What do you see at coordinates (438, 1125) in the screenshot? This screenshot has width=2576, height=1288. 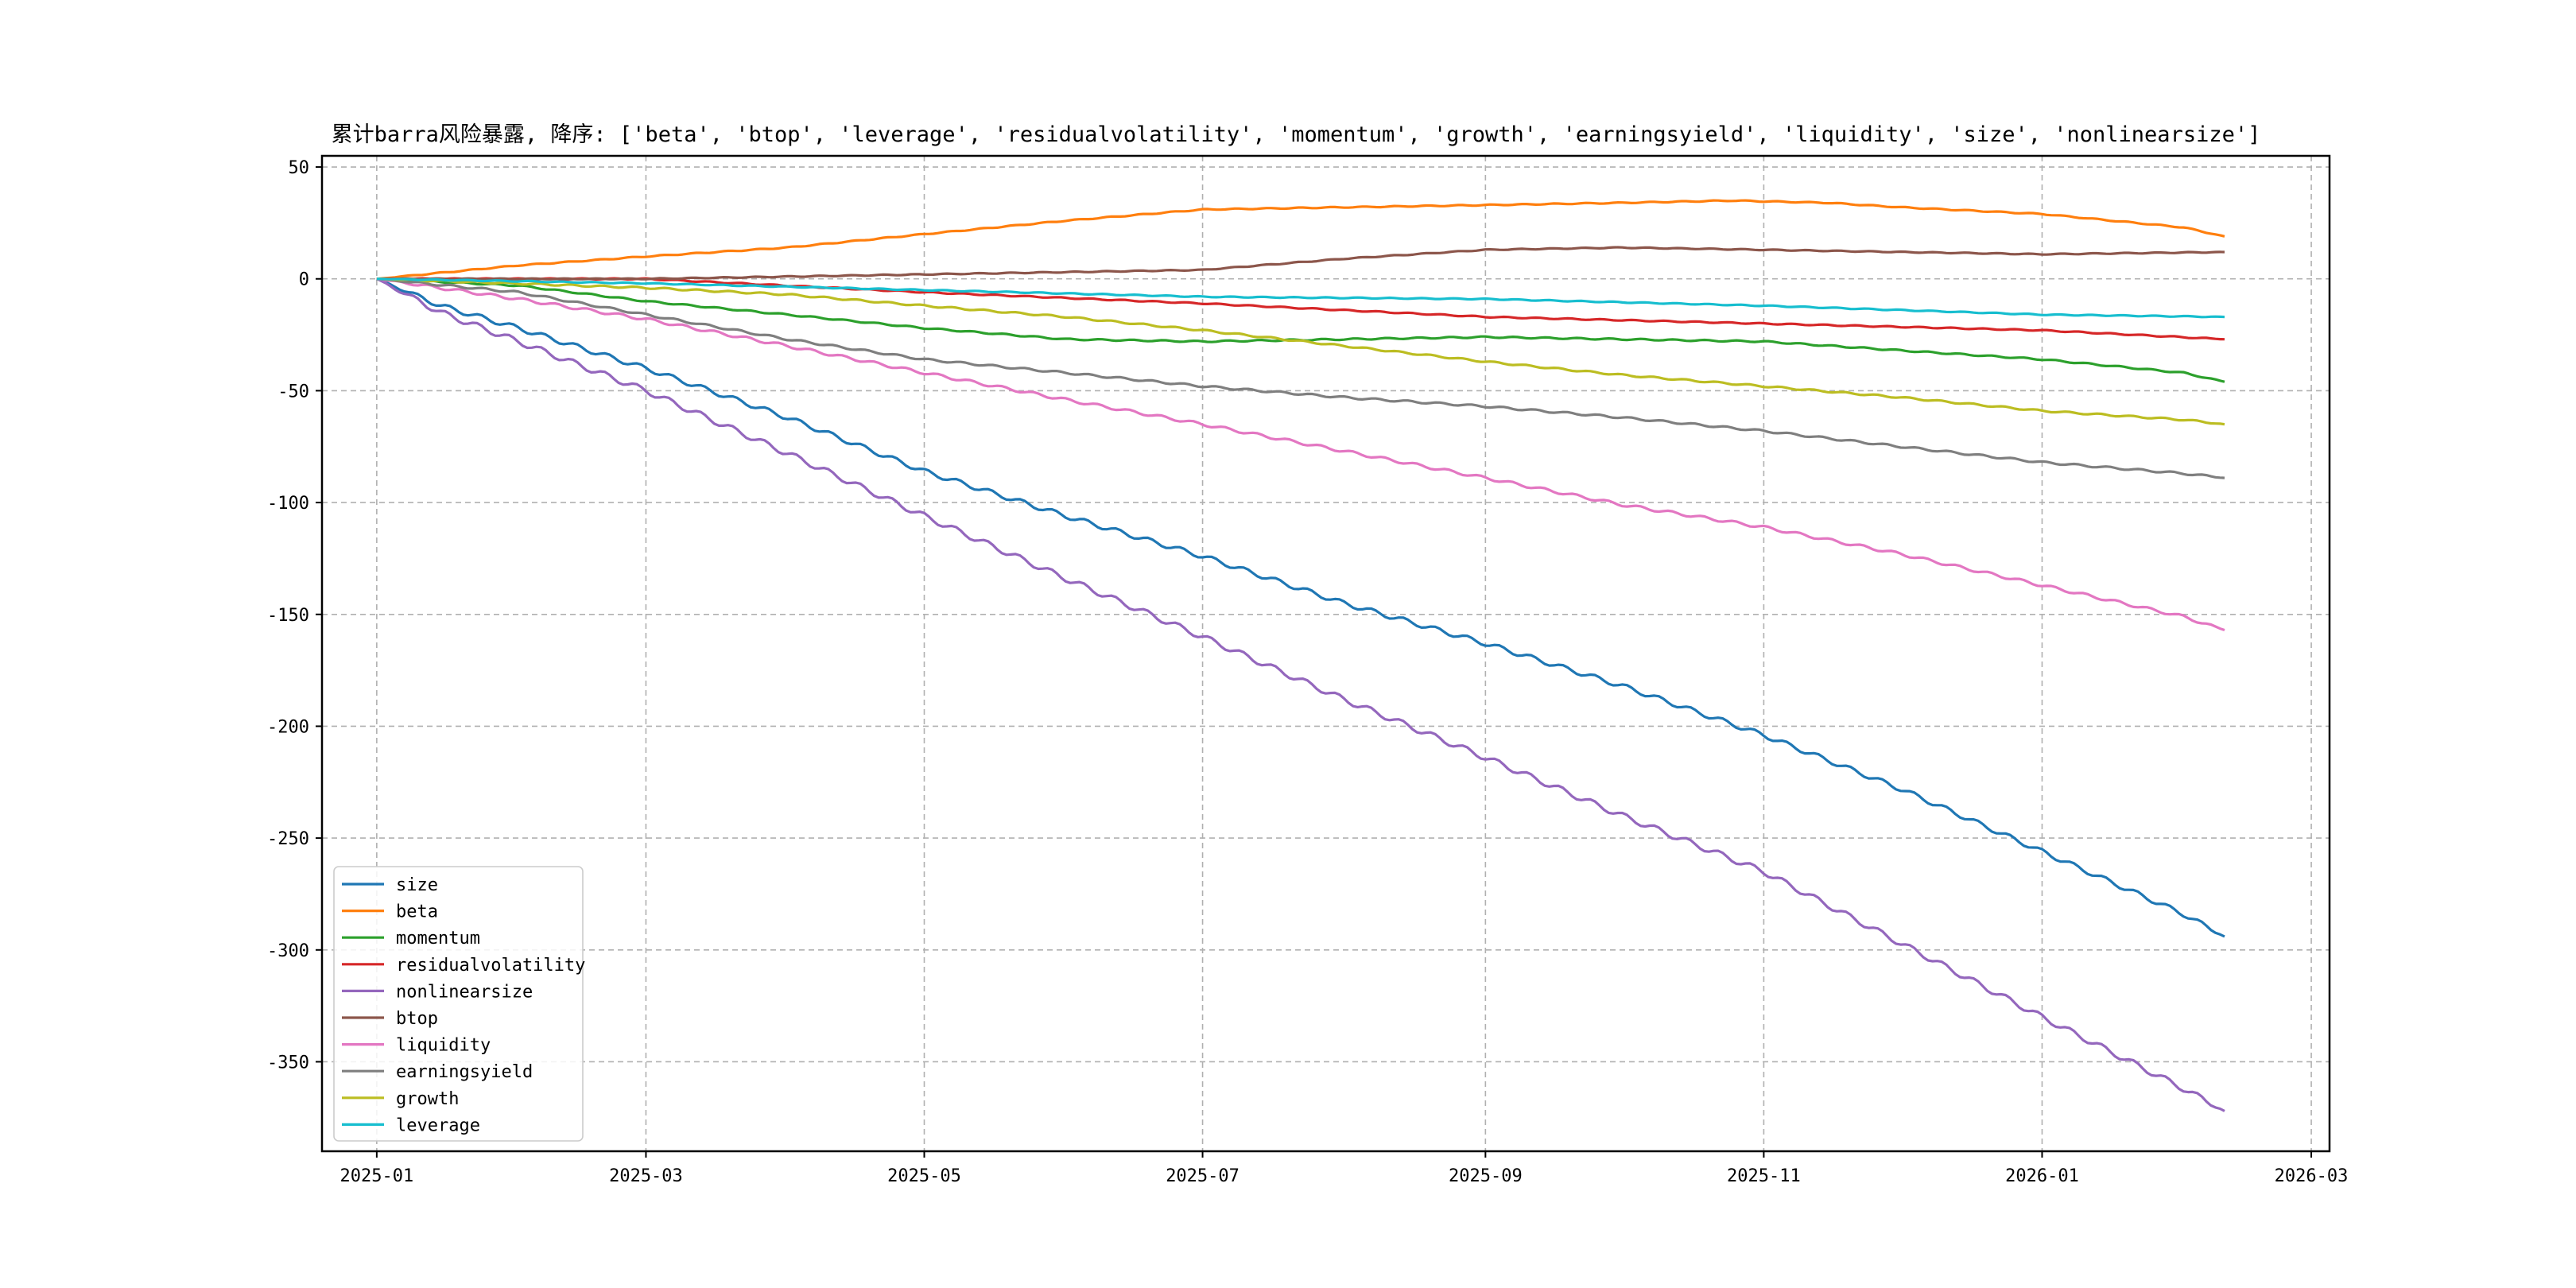 I see `legend-label-leverage: leverage` at bounding box center [438, 1125].